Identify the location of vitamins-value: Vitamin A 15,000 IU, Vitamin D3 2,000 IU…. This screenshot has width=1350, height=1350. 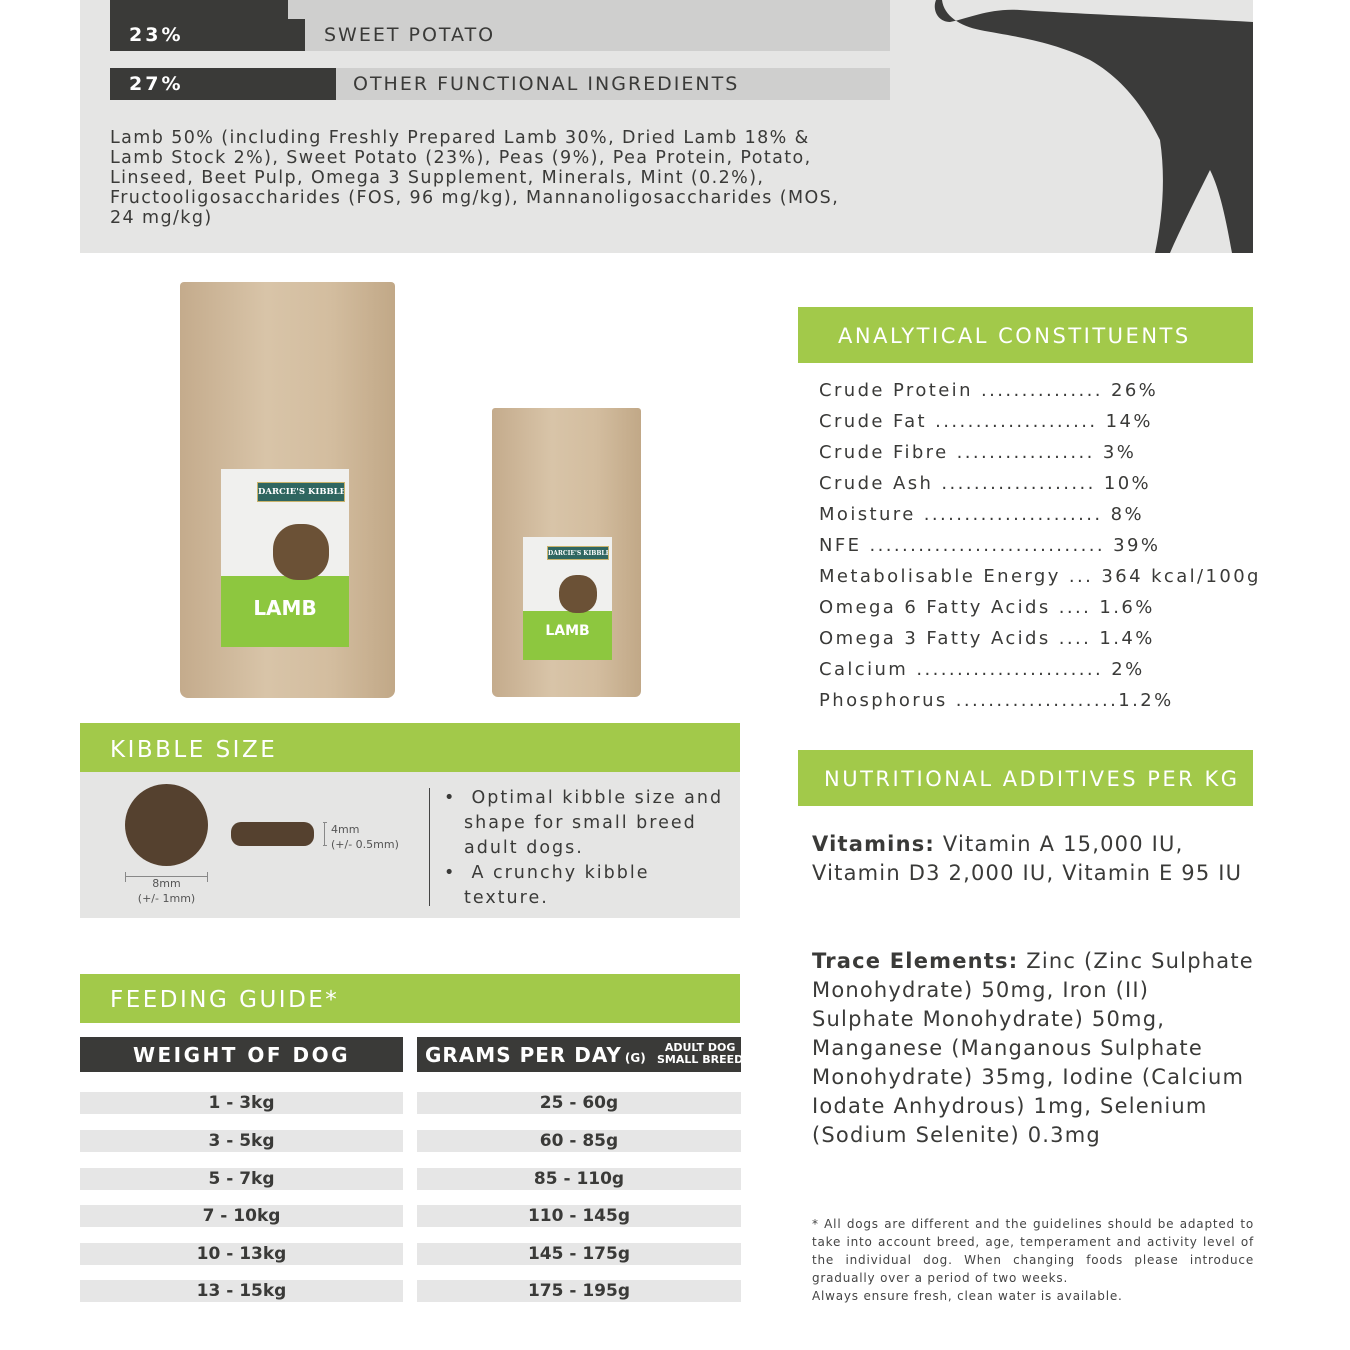
(1027, 858).